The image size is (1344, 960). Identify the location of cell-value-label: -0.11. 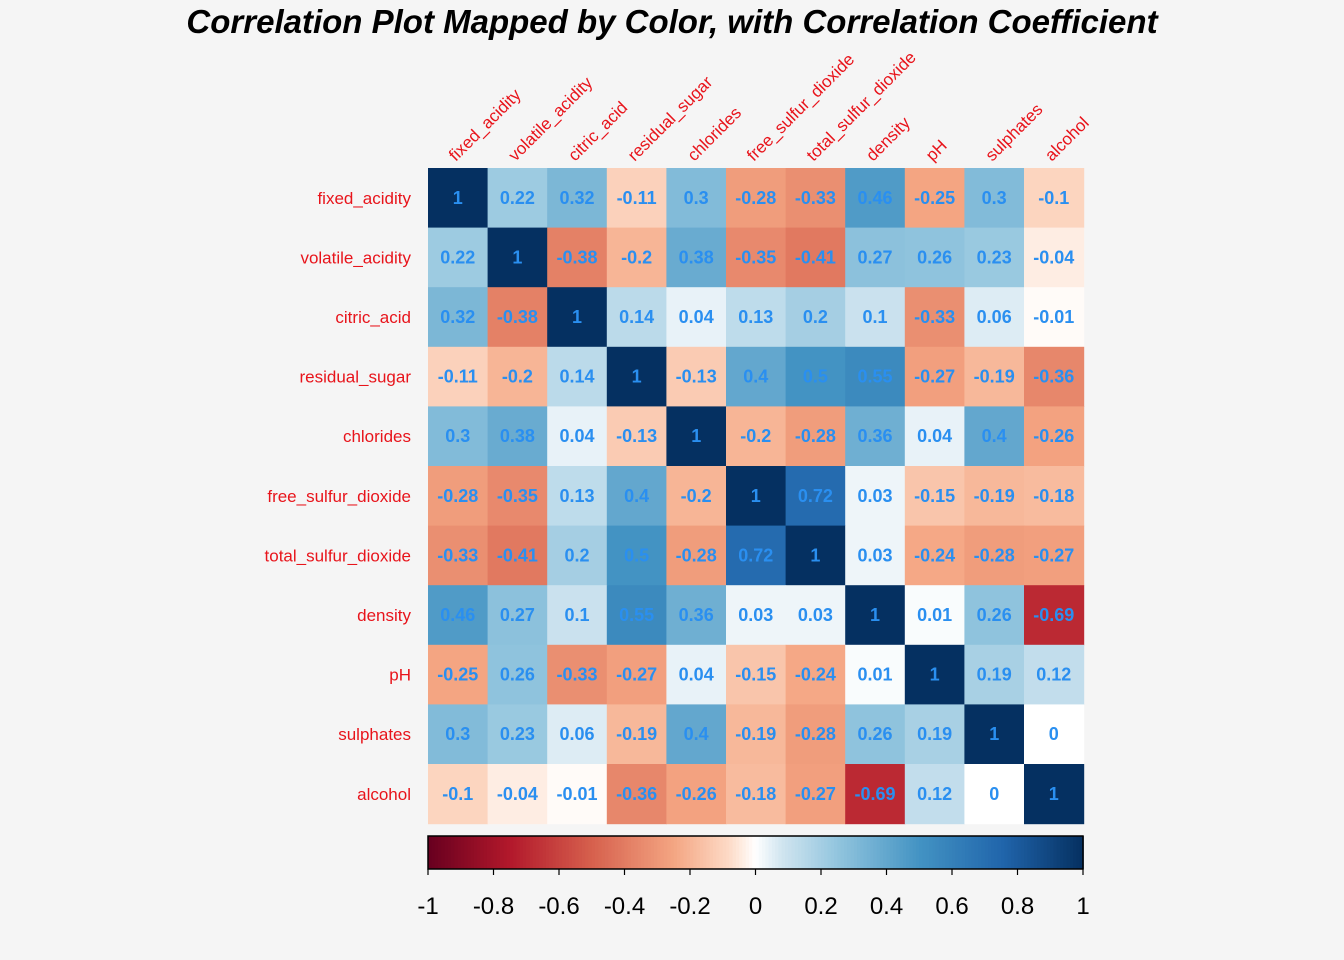
(458, 377).